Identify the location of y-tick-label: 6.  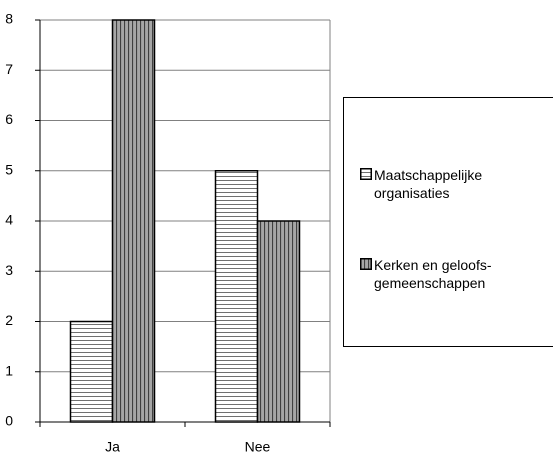
(9, 119).